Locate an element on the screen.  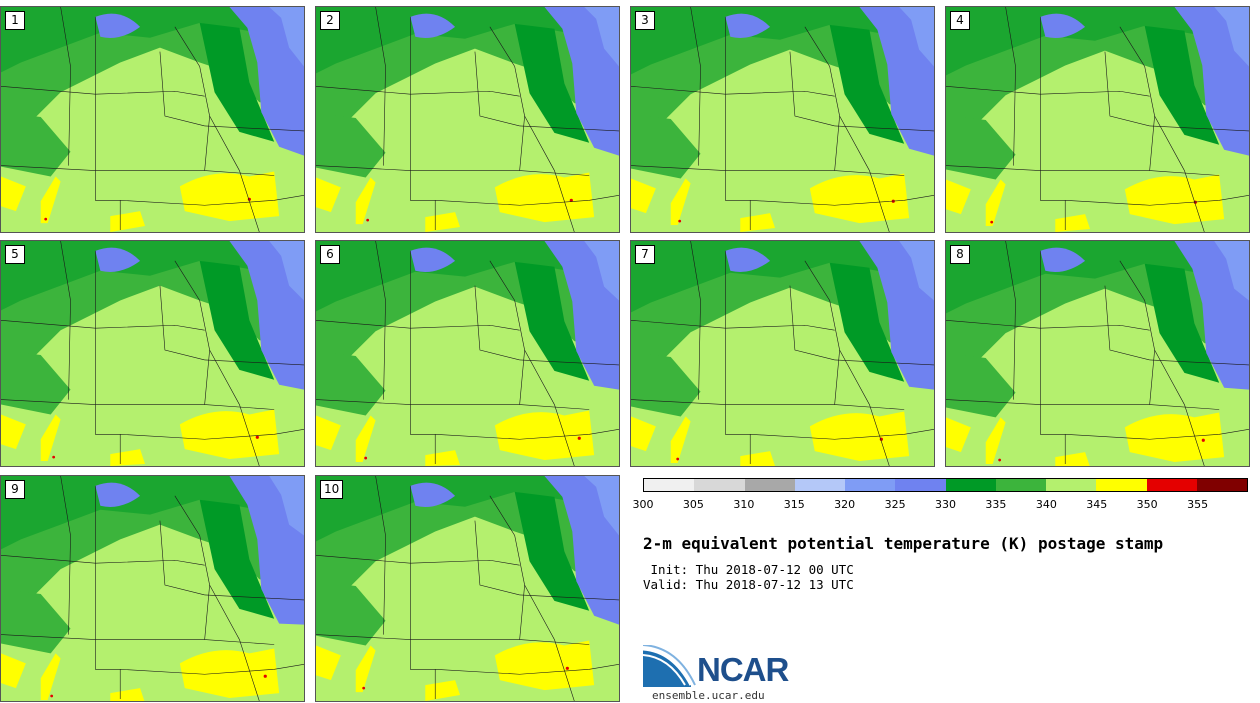
member-panel: 2 is located at coordinates (467, 119).